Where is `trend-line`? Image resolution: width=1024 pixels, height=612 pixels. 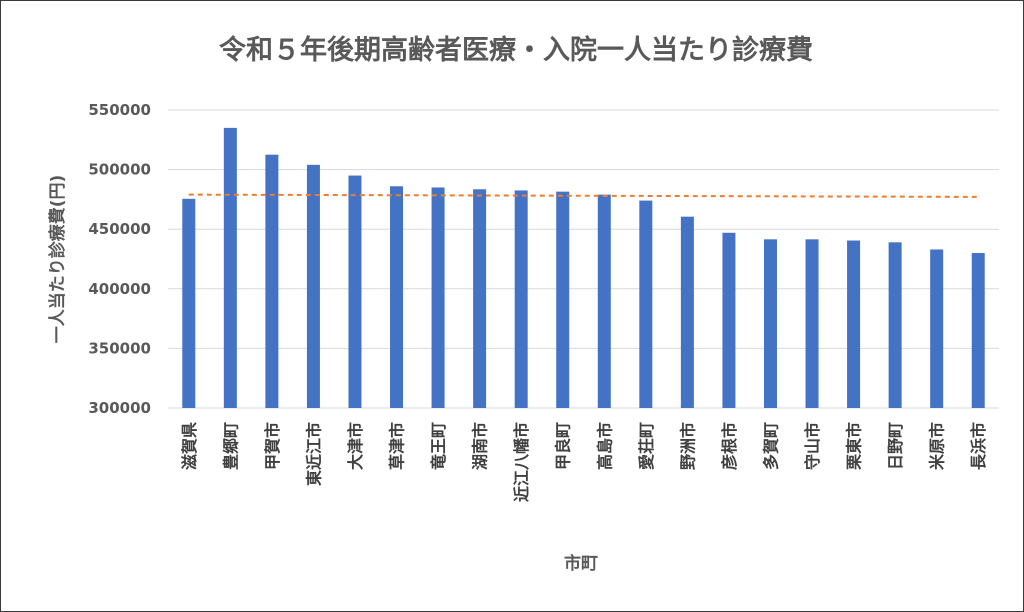
trend-line is located at coordinates (583, 195).